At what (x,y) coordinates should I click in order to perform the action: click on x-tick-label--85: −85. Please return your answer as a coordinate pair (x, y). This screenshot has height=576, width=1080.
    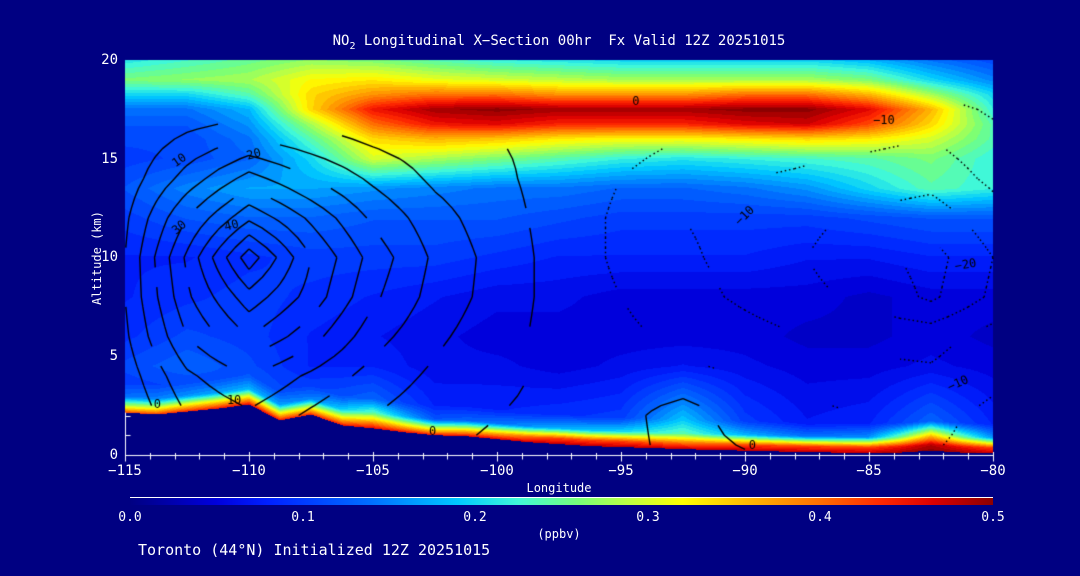
    Looking at the image, I should click on (869, 471).